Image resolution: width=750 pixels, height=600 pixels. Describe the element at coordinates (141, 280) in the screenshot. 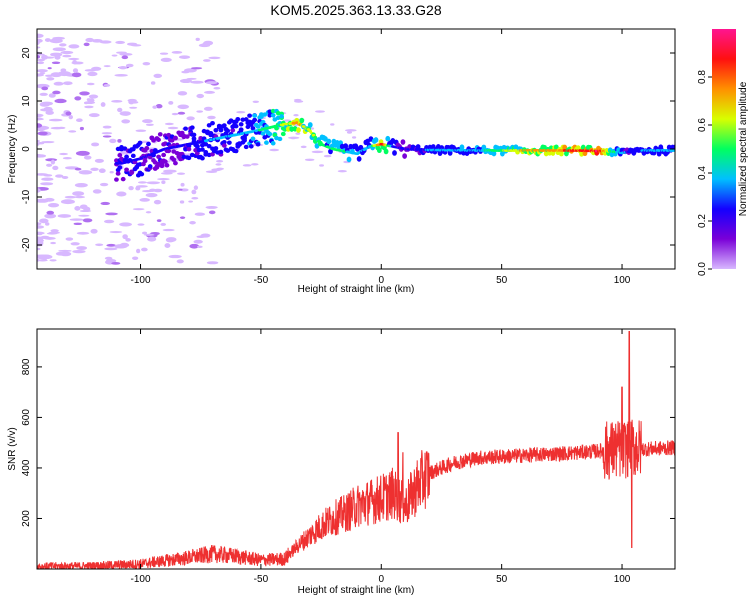

I see `spectrogram-x-tick-label: -100` at that location.